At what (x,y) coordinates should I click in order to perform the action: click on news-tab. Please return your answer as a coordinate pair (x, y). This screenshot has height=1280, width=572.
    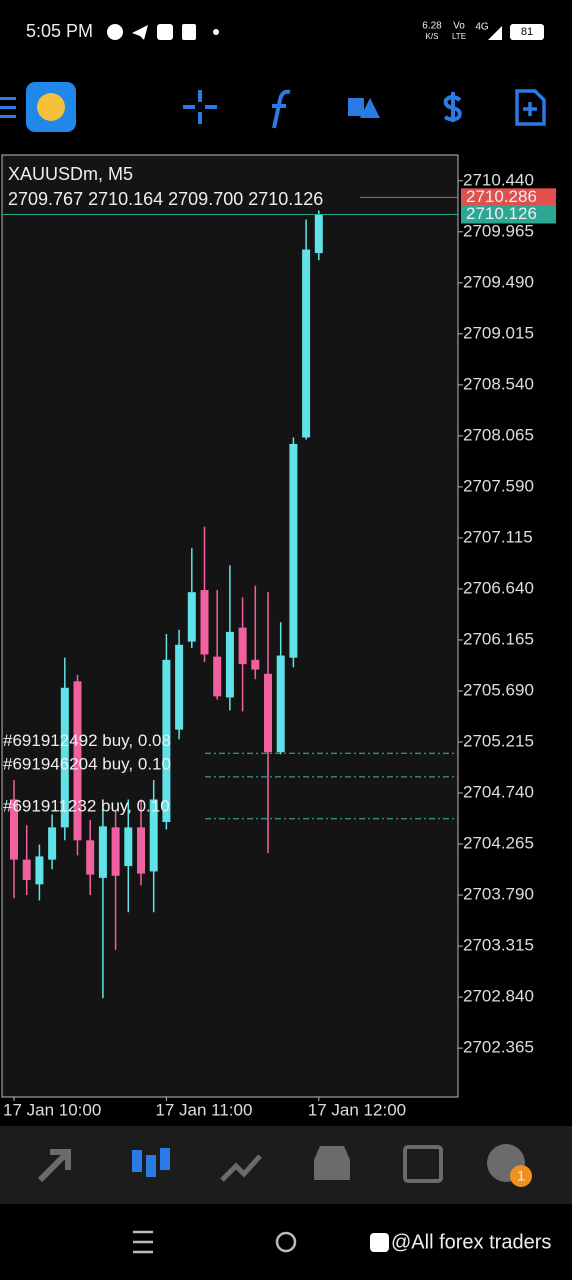
    Looking at the image, I should click on (423, 1164).